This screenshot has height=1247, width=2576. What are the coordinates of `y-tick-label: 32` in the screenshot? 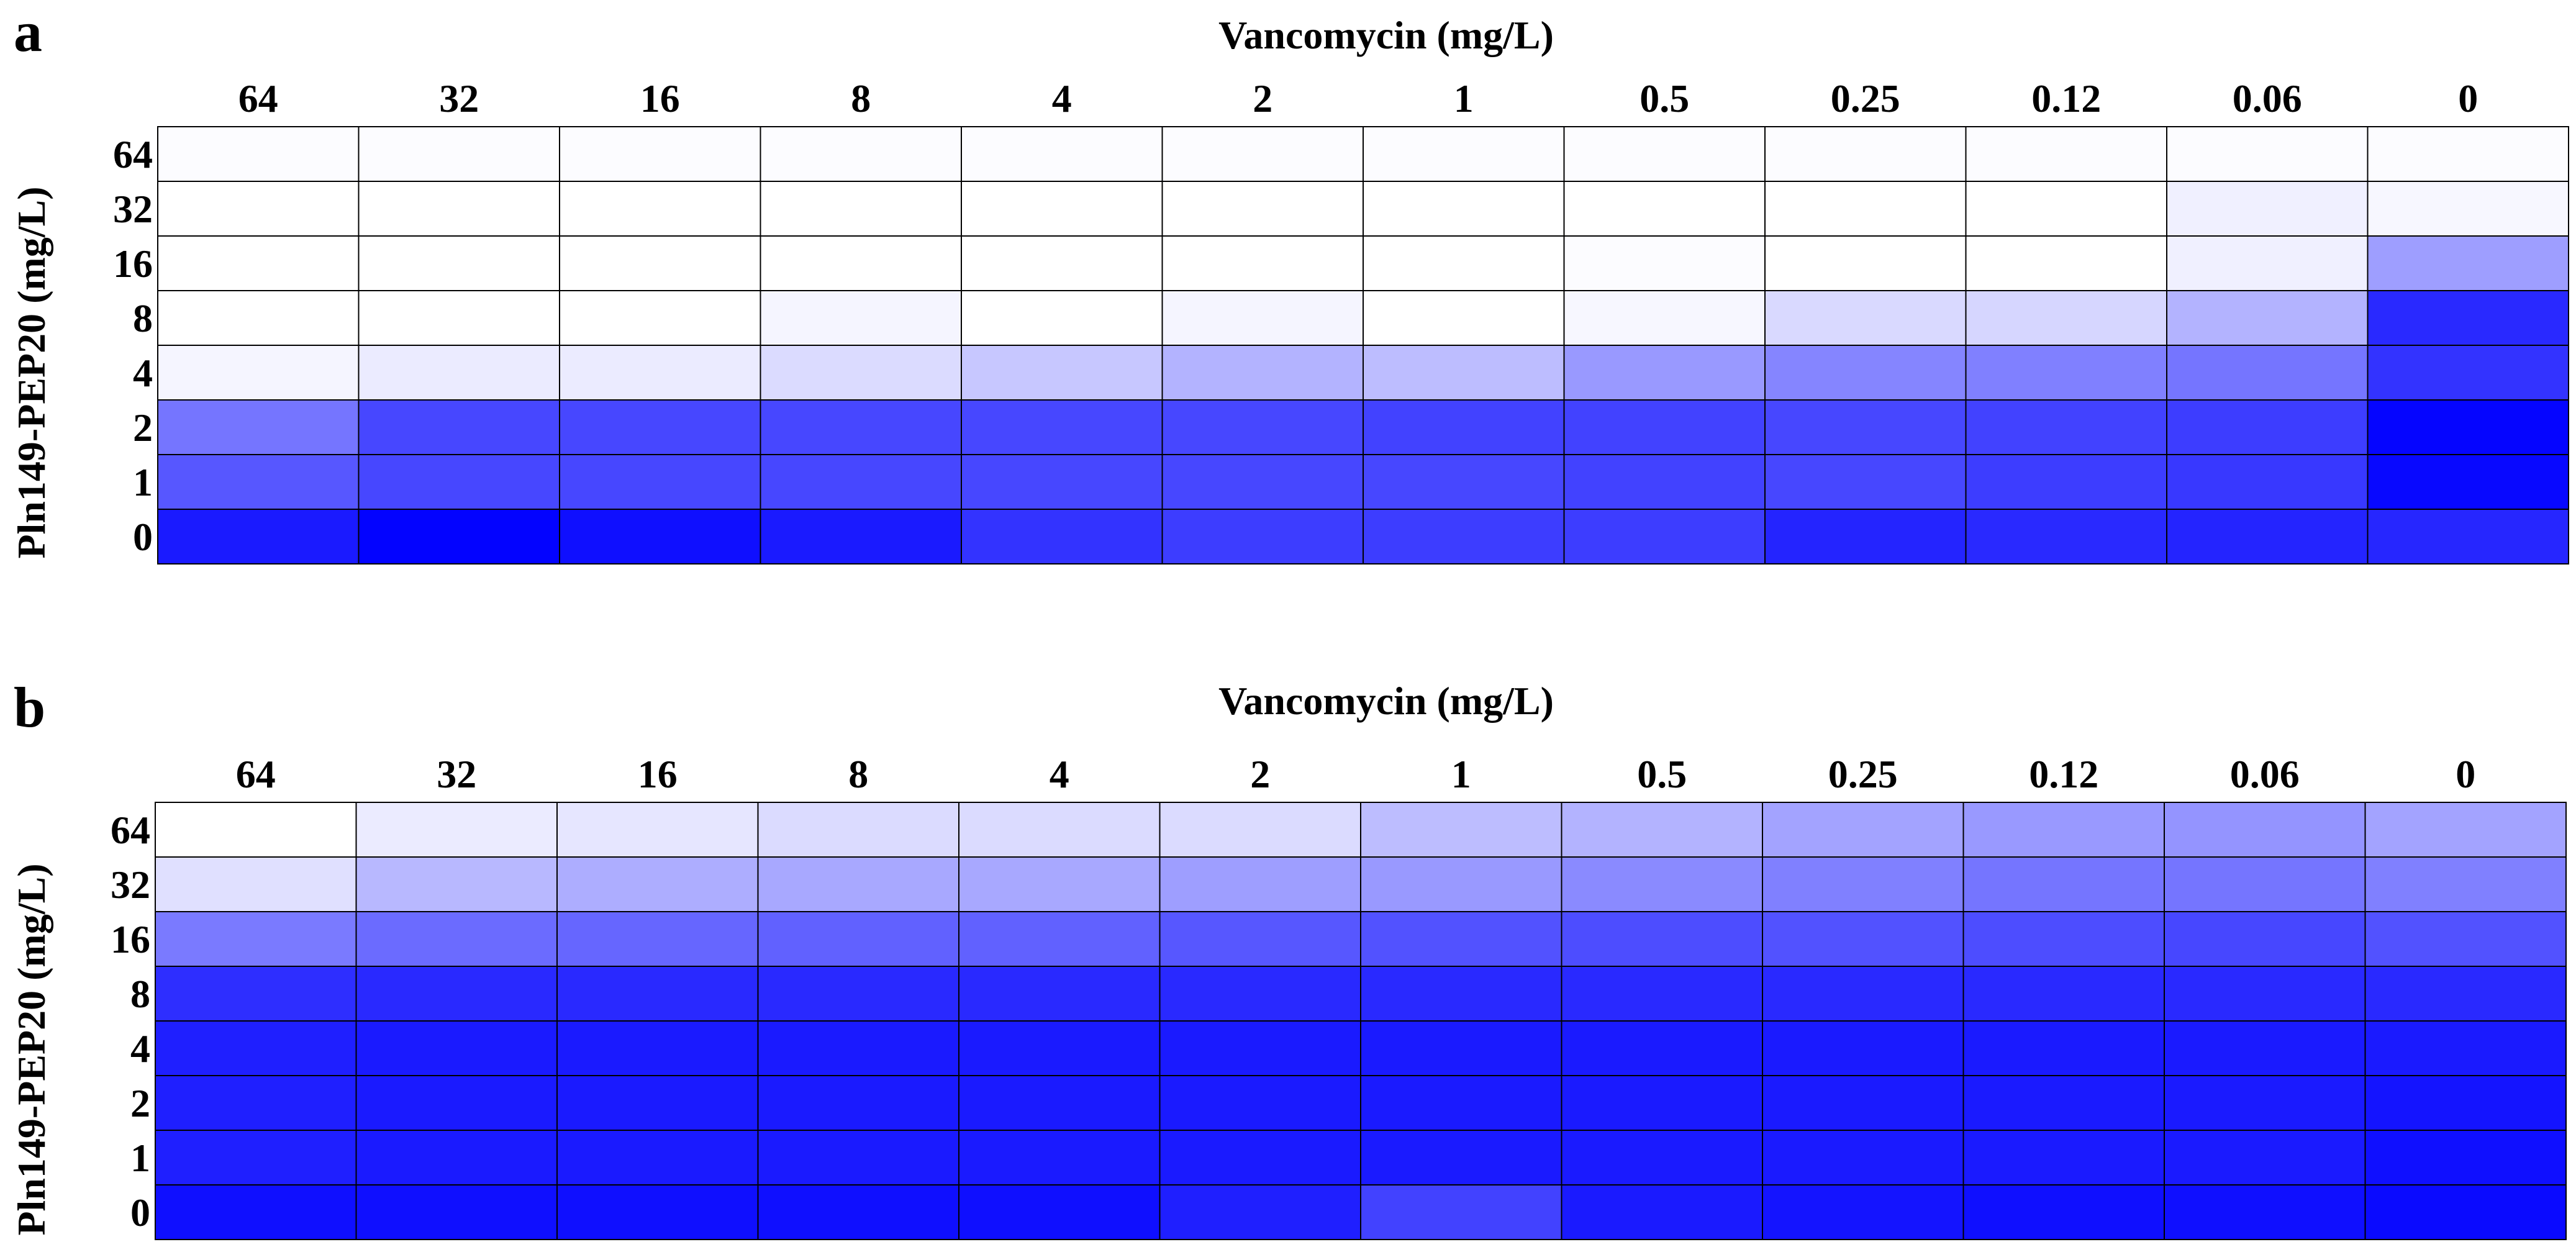 It's located at (130, 885).